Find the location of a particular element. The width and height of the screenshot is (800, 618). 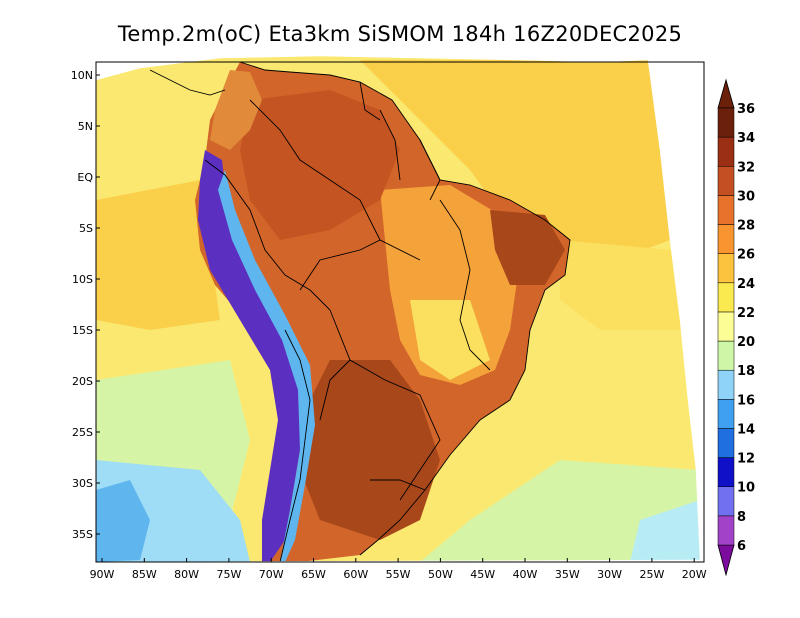

colorbar-label-26: 26 is located at coordinates (746, 255).